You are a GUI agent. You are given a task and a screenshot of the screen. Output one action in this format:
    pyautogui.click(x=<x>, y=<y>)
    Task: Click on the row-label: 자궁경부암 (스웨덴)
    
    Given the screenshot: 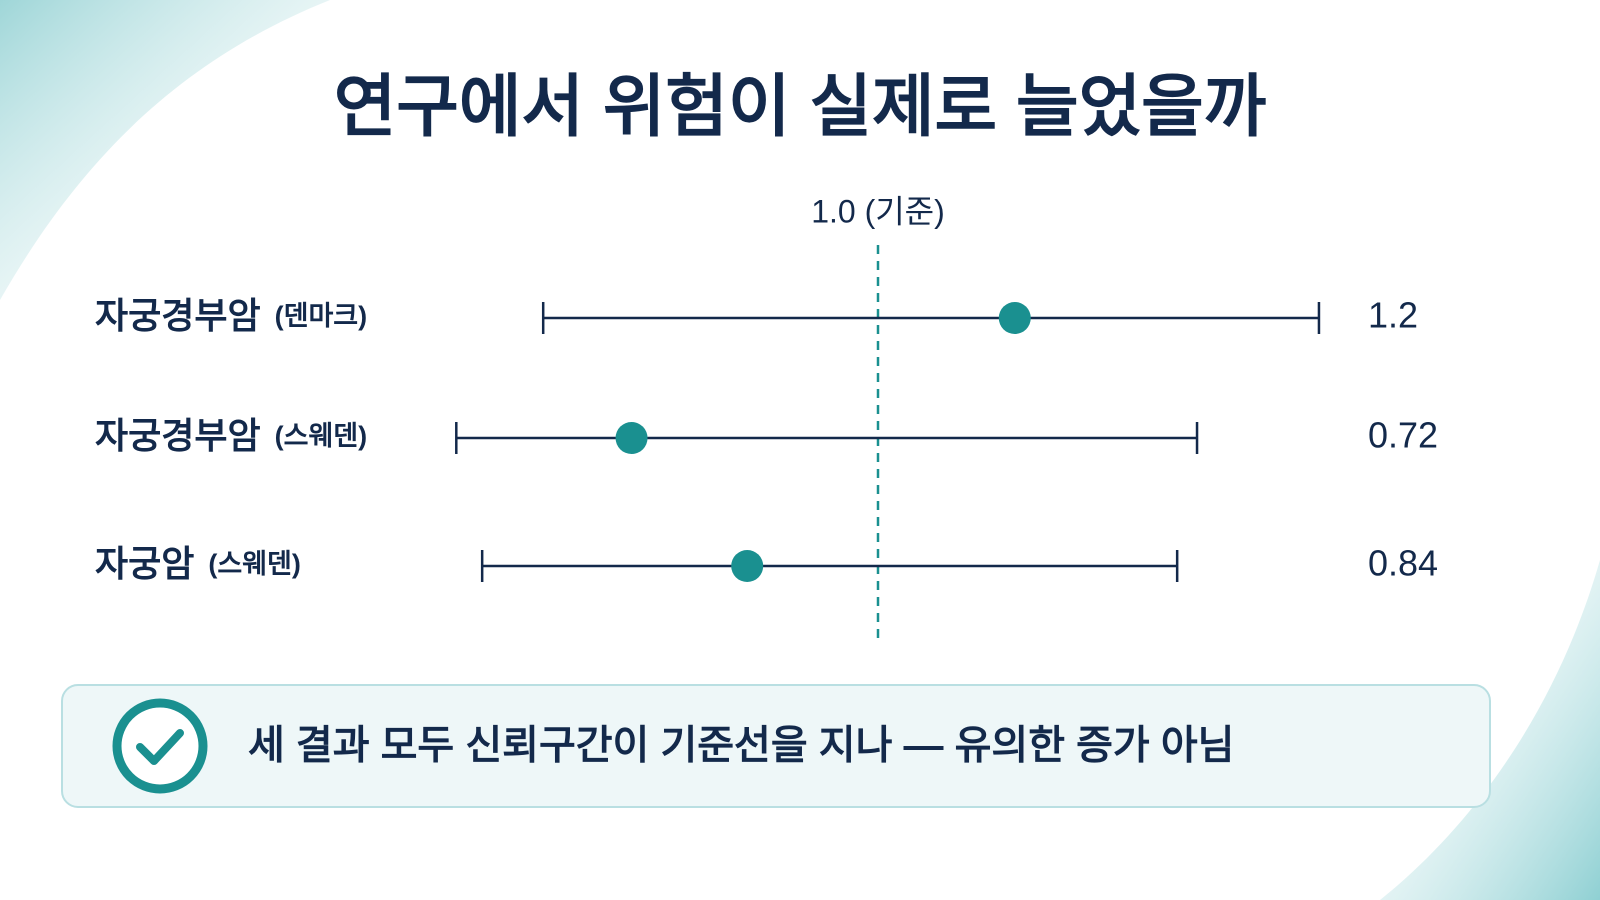 What is the action you would take?
    pyautogui.click(x=231, y=435)
    